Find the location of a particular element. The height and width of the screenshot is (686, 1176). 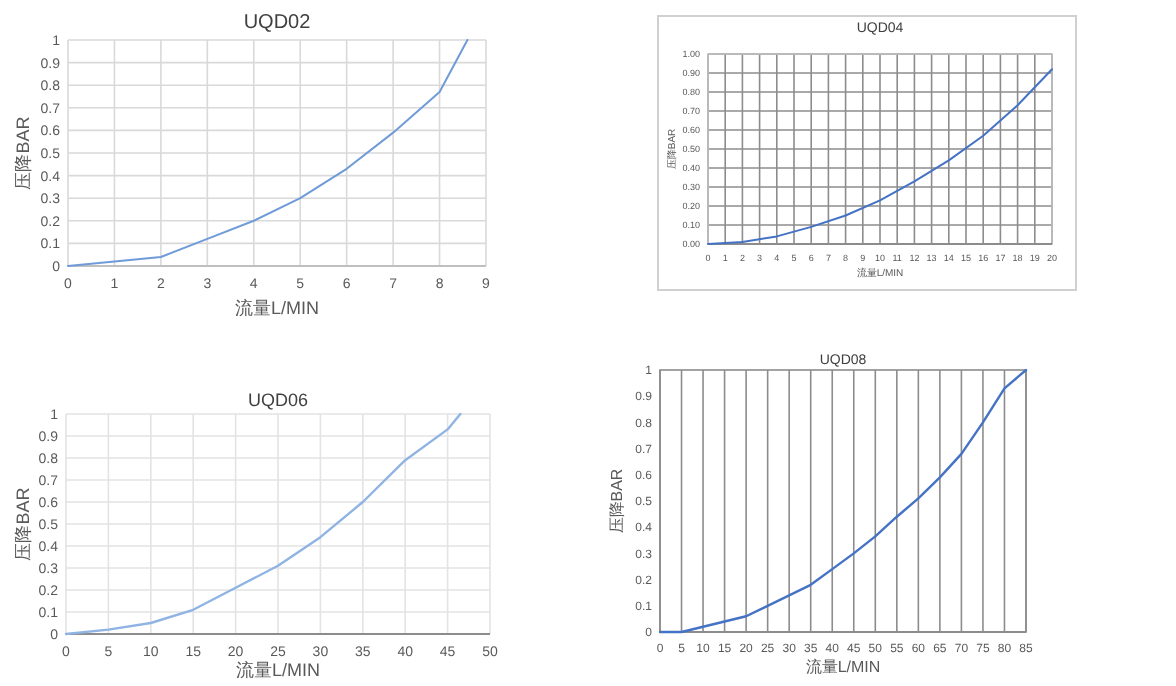

chart-title: UQD06 is located at coordinates (278, 400).